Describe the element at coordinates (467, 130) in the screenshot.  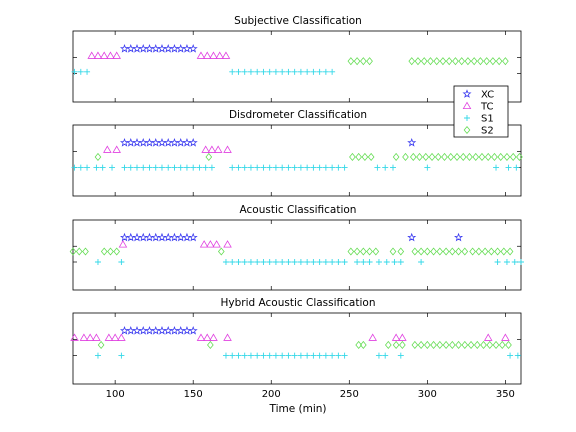
I see `legend-marker-s2` at that location.